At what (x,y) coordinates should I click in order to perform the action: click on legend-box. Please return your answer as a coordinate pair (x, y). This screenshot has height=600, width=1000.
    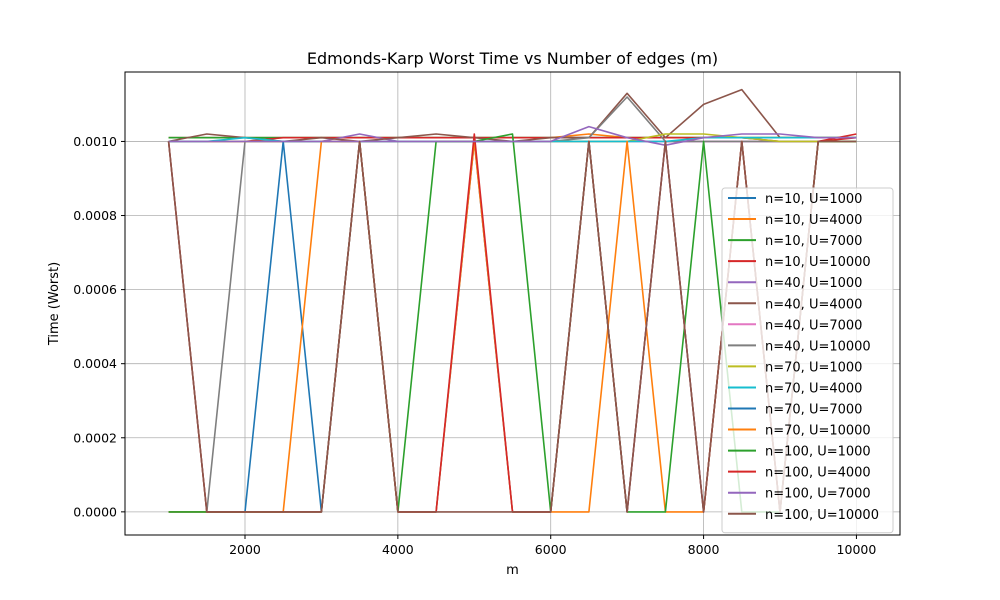
    Looking at the image, I should click on (807, 360).